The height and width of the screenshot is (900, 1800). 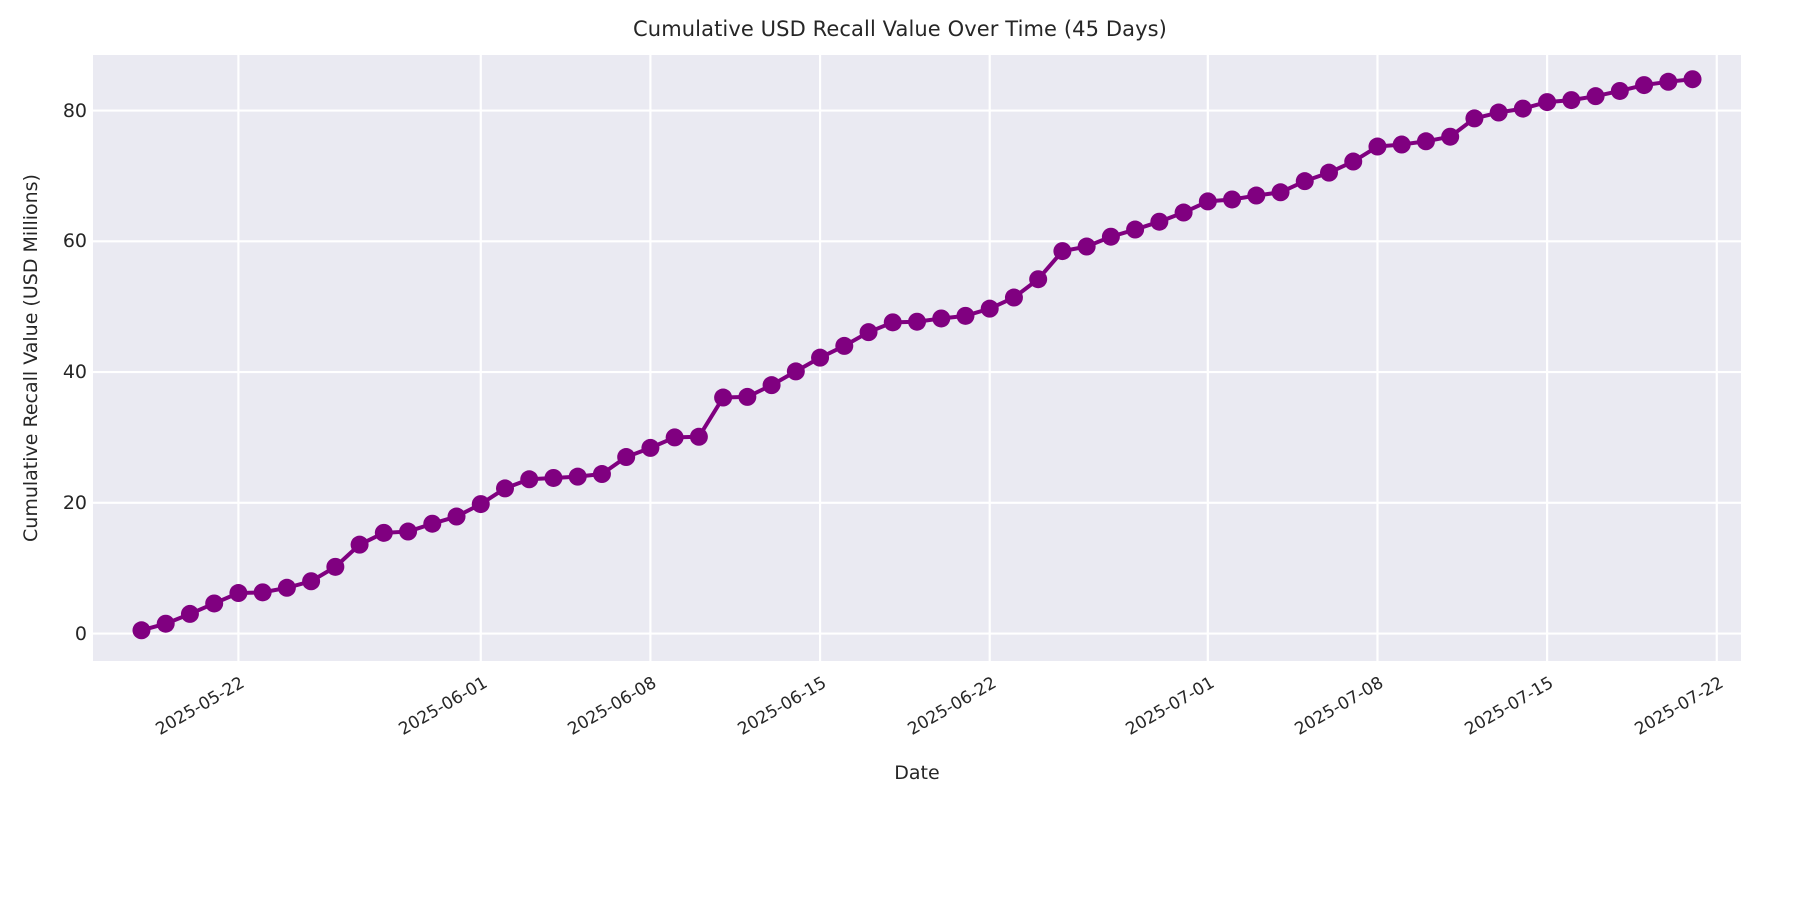 What do you see at coordinates (1170, 706) in the screenshot?
I see `x-axis-tick-label: 2025-07-01` at bounding box center [1170, 706].